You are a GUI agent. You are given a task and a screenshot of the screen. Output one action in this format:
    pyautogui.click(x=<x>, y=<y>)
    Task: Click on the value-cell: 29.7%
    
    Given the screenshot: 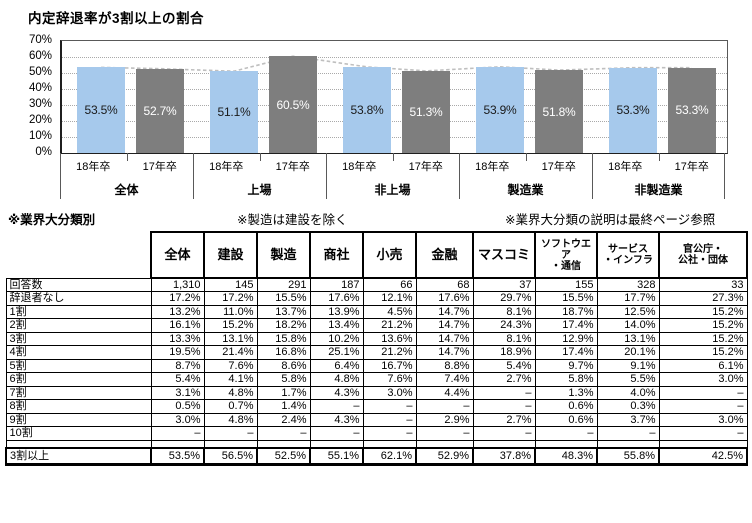 What is the action you would take?
    pyautogui.click(x=504, y=298)
    